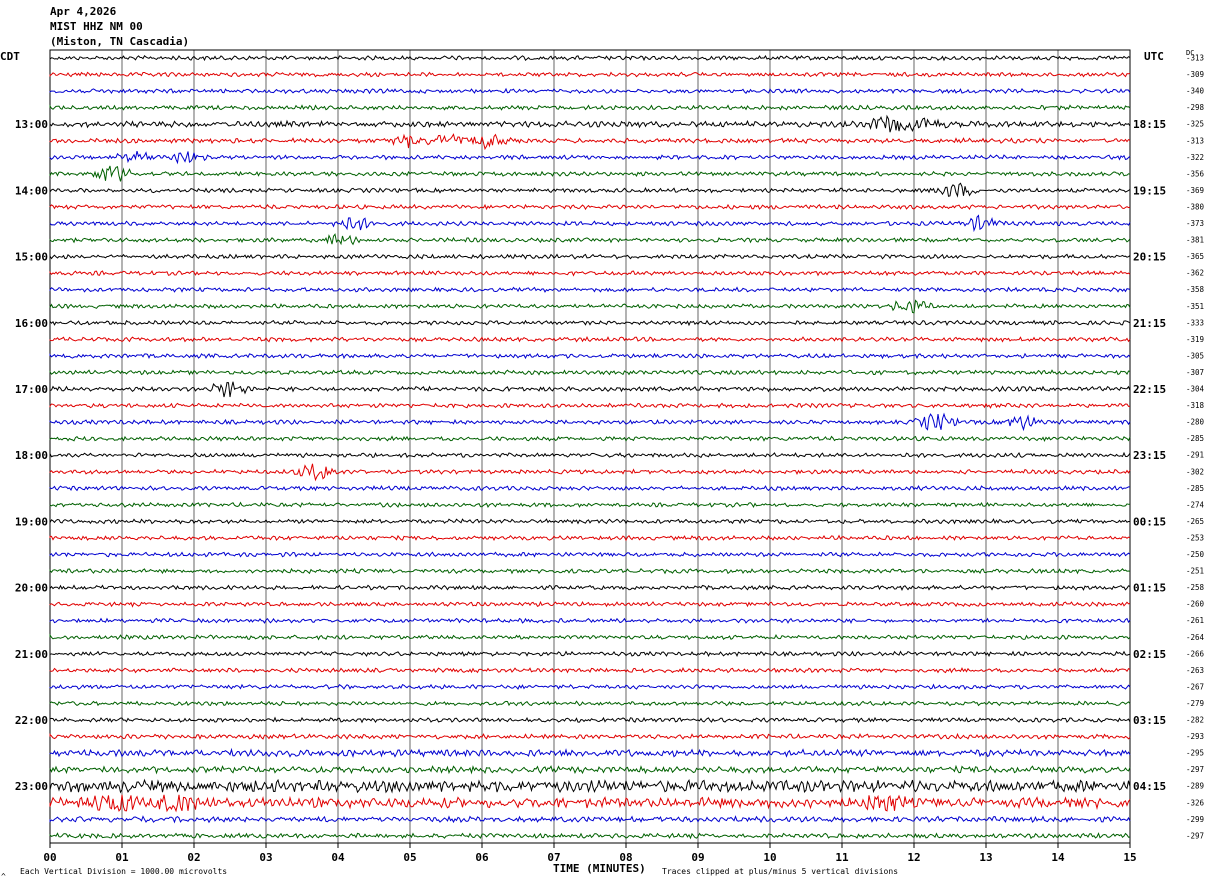  What do you see at coordinates (1195, 504) in the screenshot?
I see `dc-offset-label: -274` at bounding box center [1195, 504].